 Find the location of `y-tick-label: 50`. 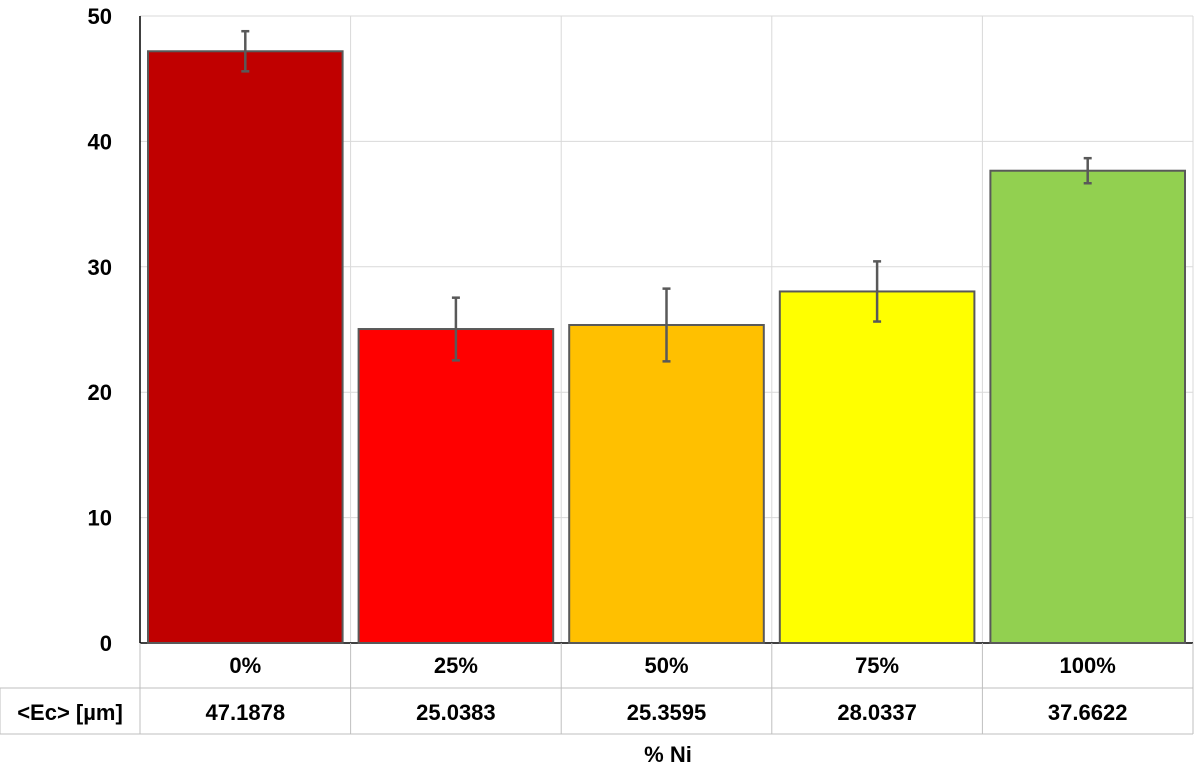

y-tick-label: 50 is located at coordinates (100, 16).